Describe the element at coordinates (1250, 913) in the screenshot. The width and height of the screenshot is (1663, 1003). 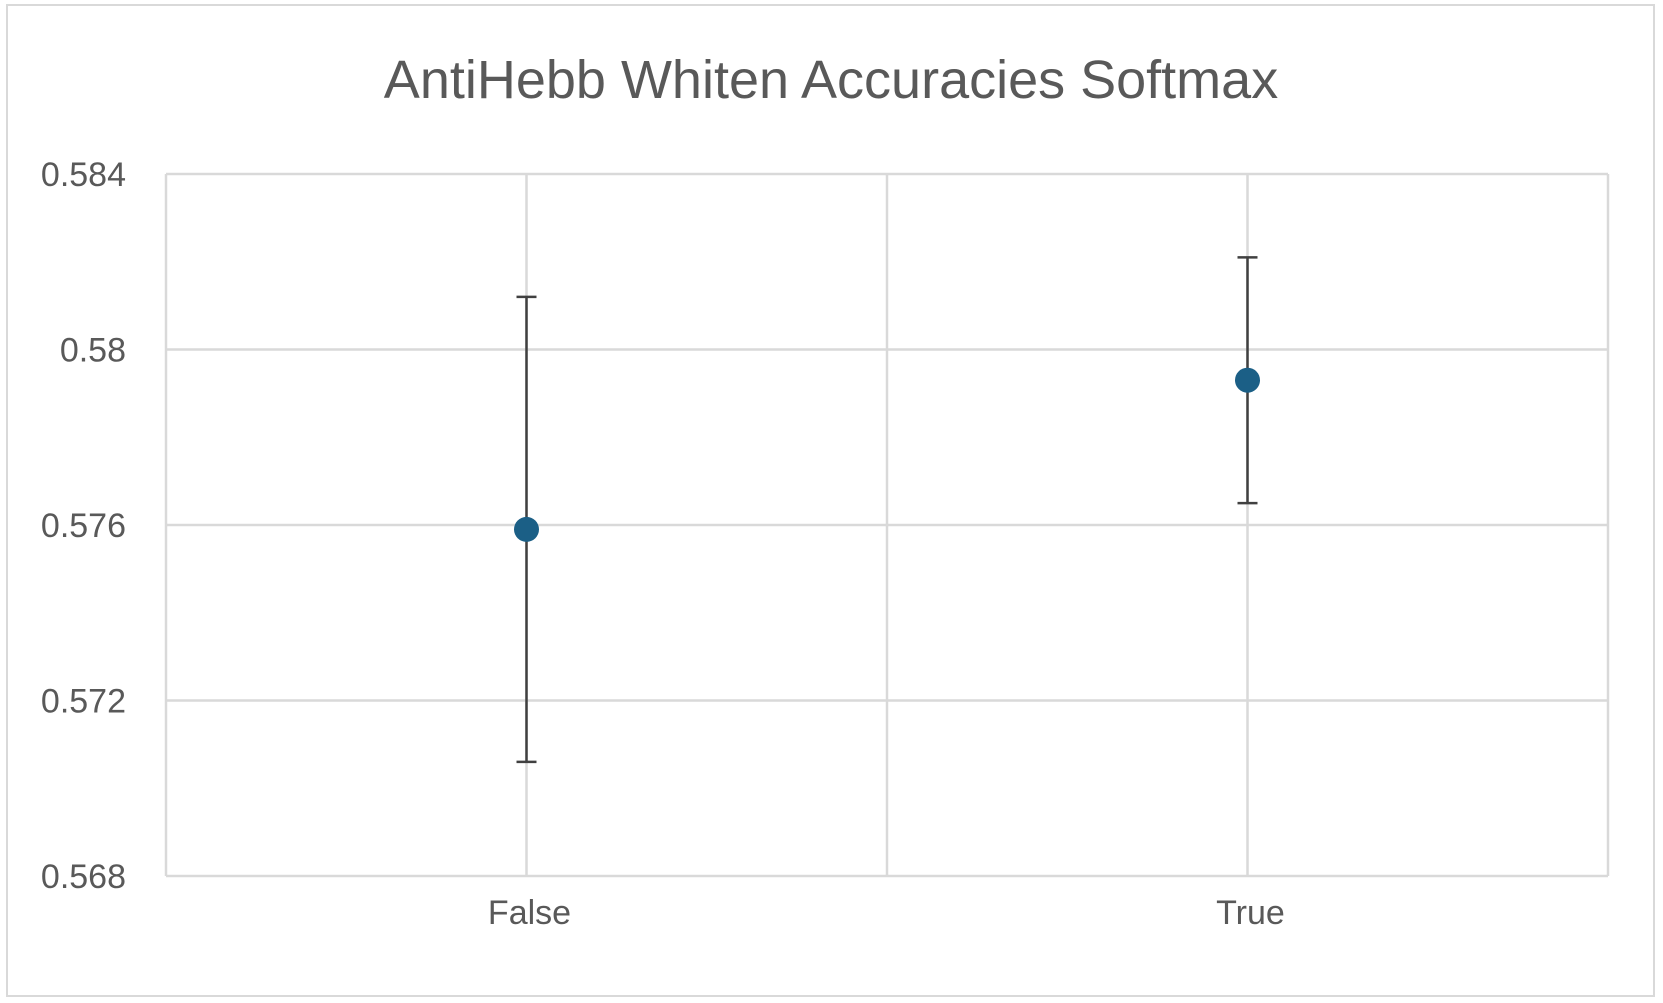
I see `x-tick-label: True` at that location.